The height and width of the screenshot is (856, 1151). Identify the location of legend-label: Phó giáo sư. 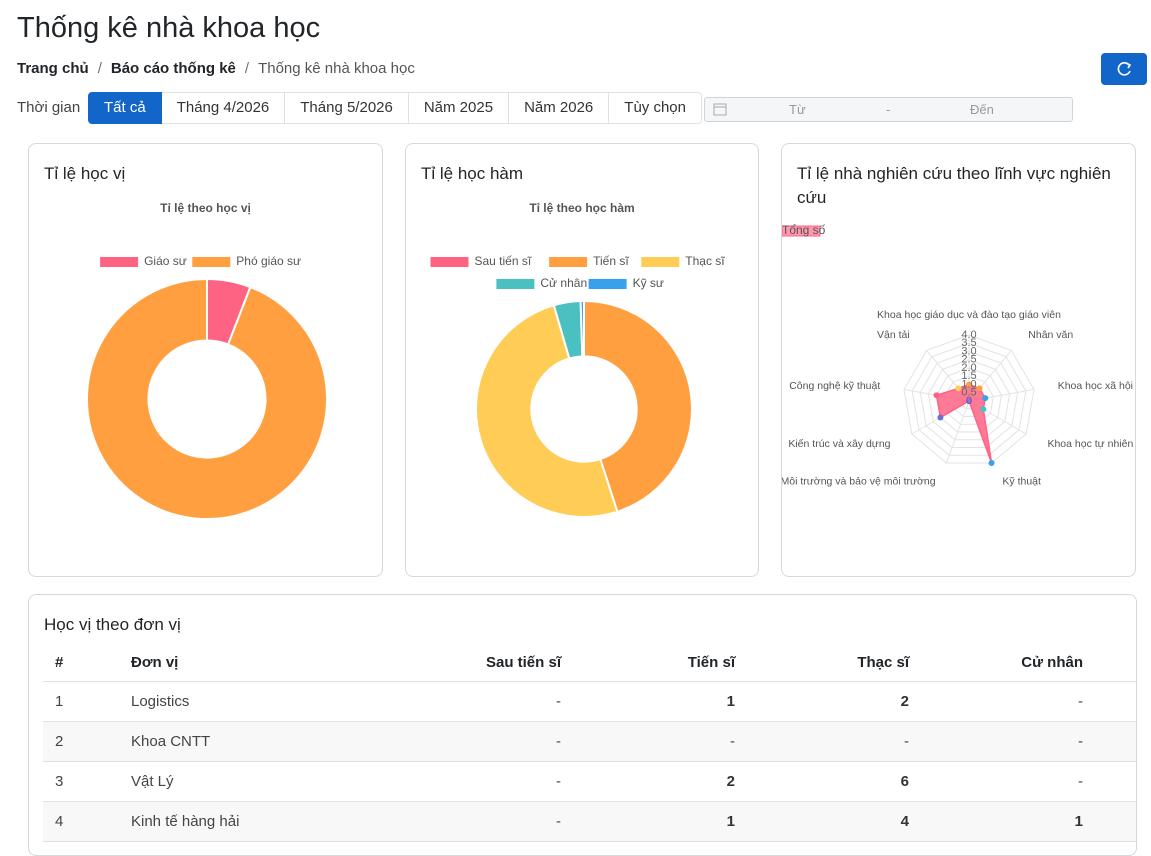
(268, 261).